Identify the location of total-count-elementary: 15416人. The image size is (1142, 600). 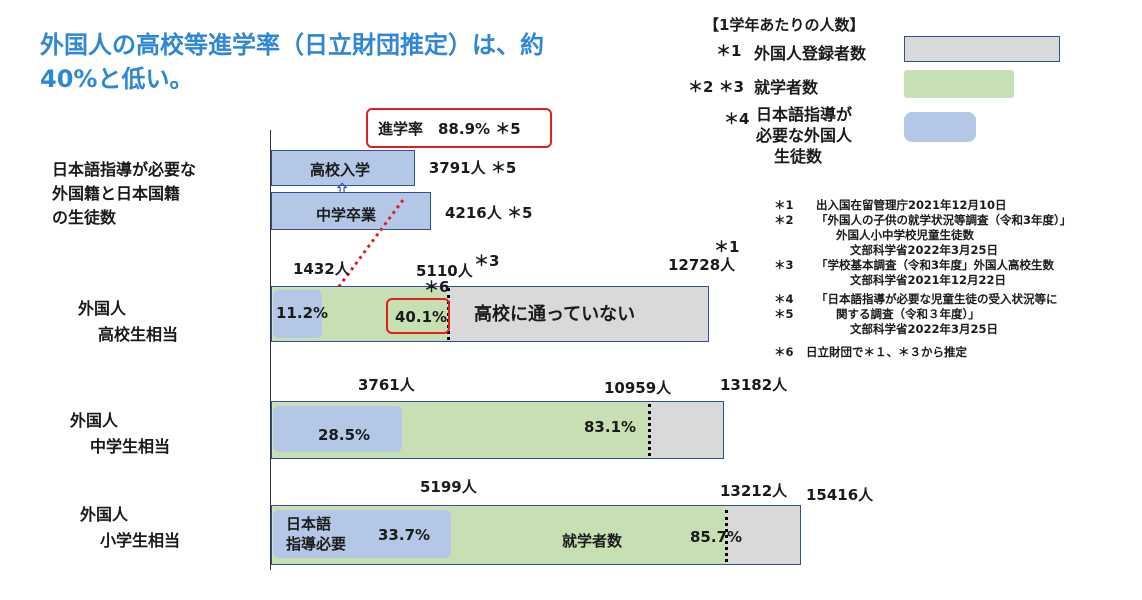
(840, 495).